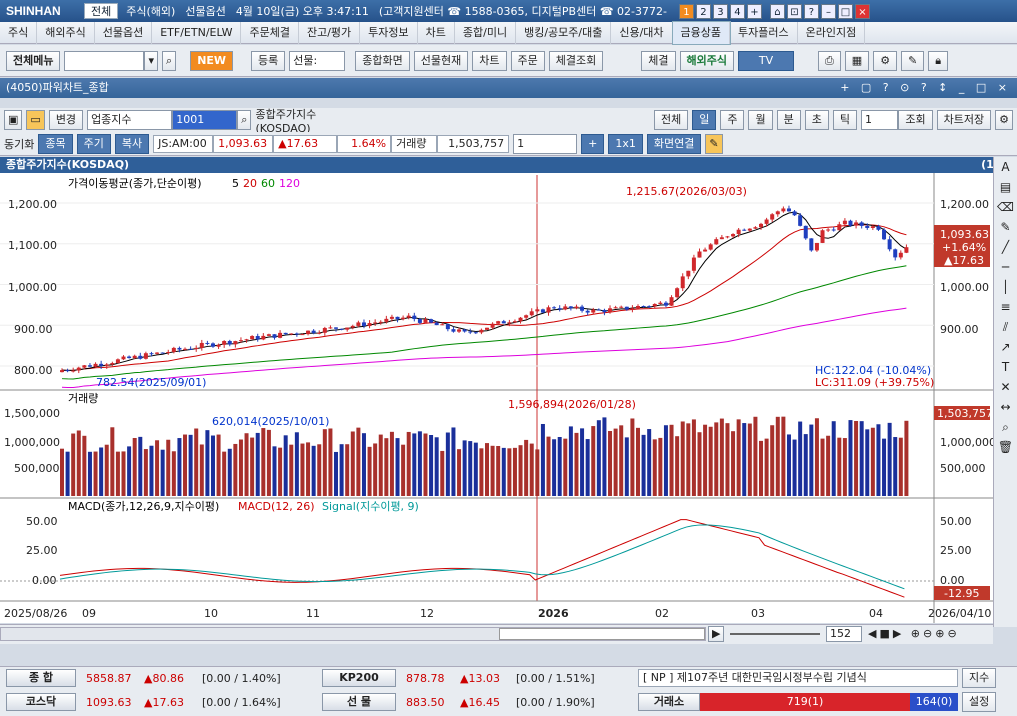 The width and height of the screenshot is (1017, 716). Describe the element at coordinates (737, 11) in the screenshot. I see `screen-4-button: 4` at that location.